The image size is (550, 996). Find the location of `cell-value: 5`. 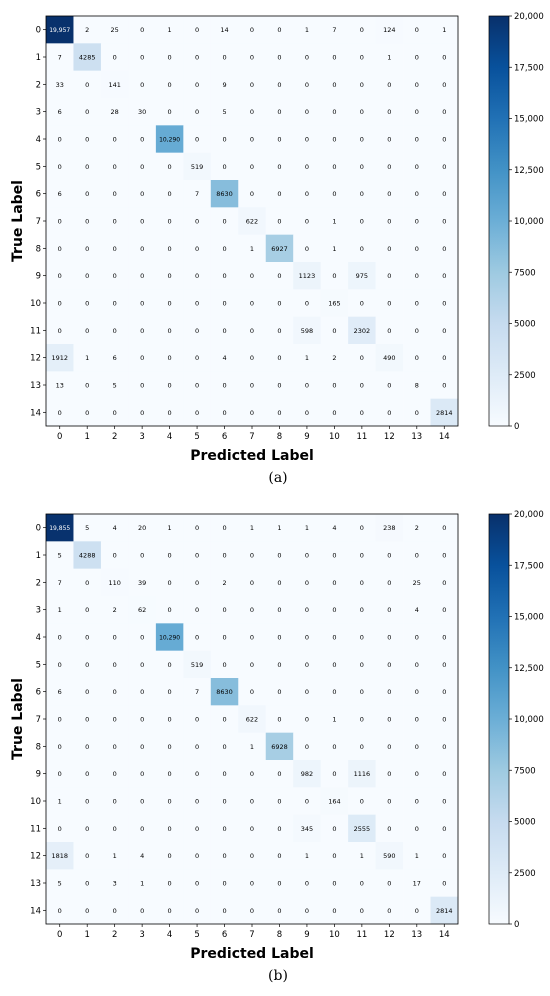

cell-value: 5 is located at coordinates (60, 556).